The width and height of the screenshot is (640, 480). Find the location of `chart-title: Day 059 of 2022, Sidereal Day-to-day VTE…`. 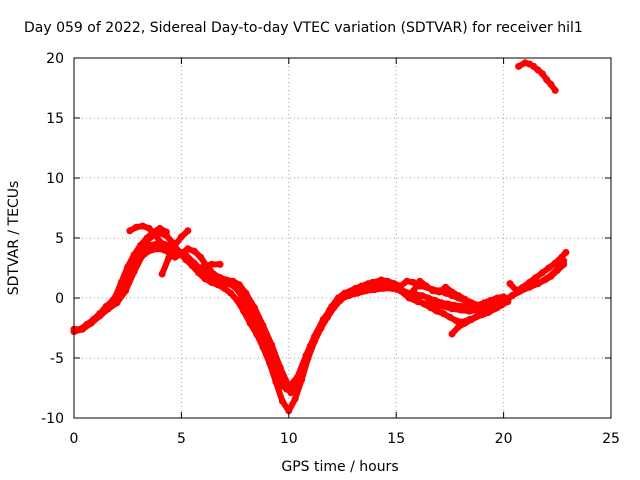

chart-title: Day 059 of 2022, Sidereal Day-to-day VTE… is located at coordinates (303, 28).